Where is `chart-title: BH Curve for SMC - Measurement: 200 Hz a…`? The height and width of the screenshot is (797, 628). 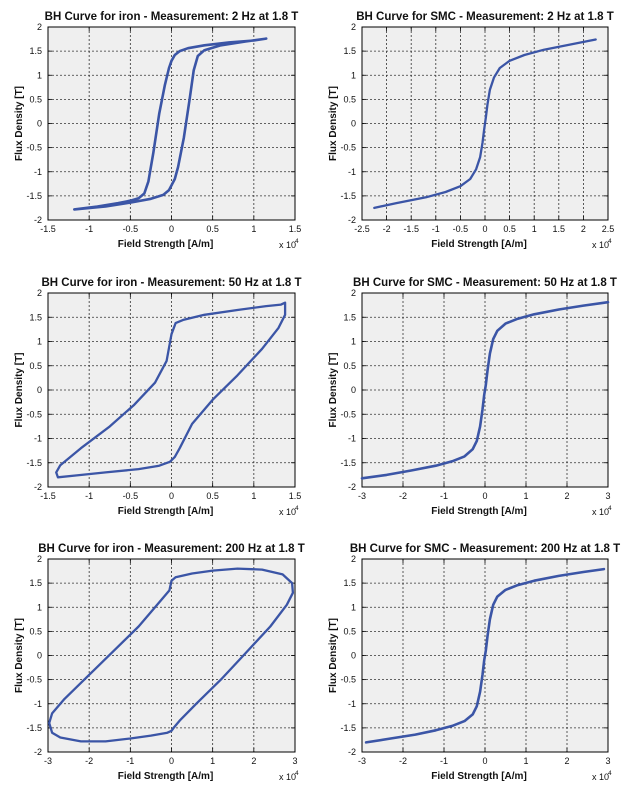 chart-title: BH Curve for SMC - Measurement: 200 Hz a… is located at coordinates (485, 549).